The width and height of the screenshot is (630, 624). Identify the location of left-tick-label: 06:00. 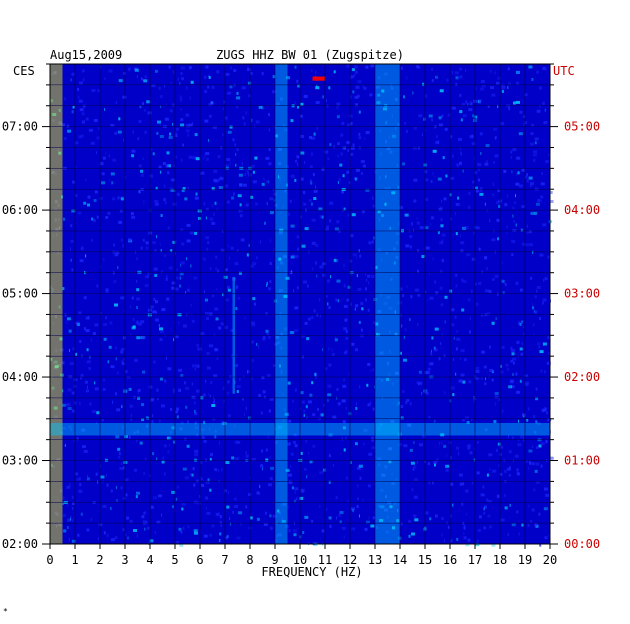
(20, 210).